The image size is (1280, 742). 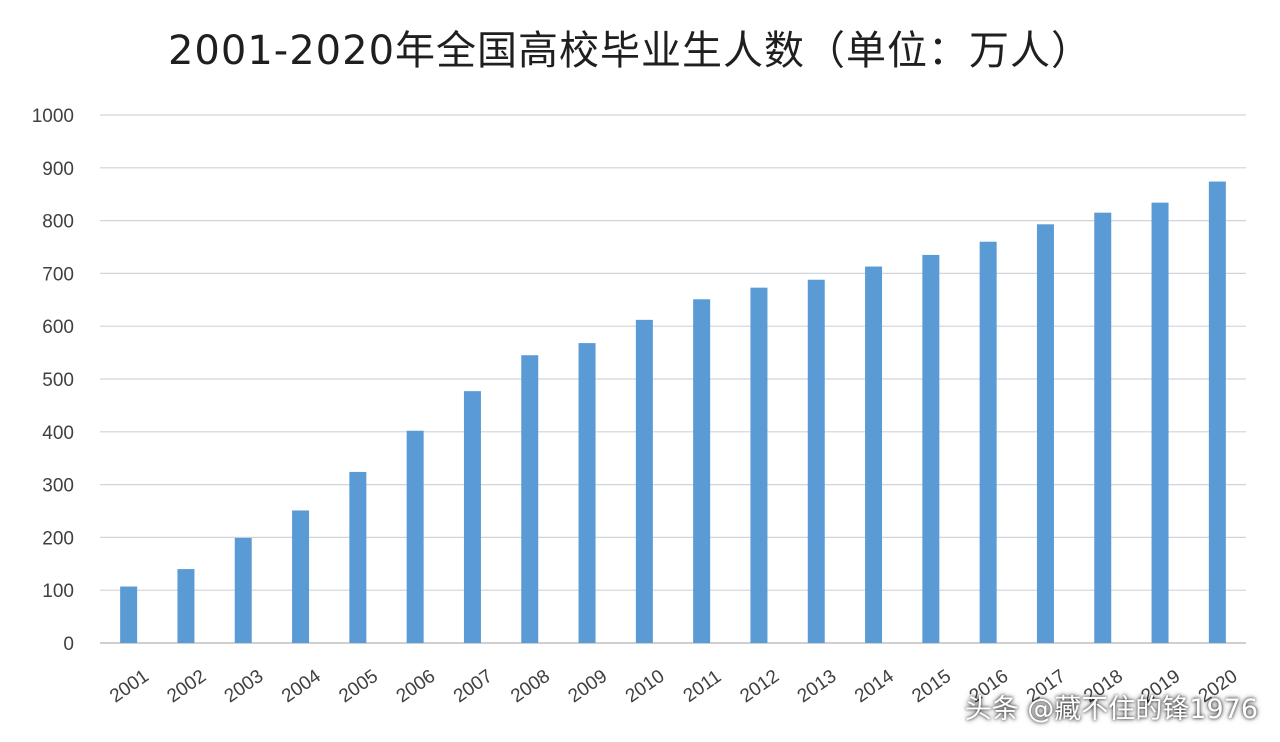 I want to click on bar-2008, so click(x=530, y=499).